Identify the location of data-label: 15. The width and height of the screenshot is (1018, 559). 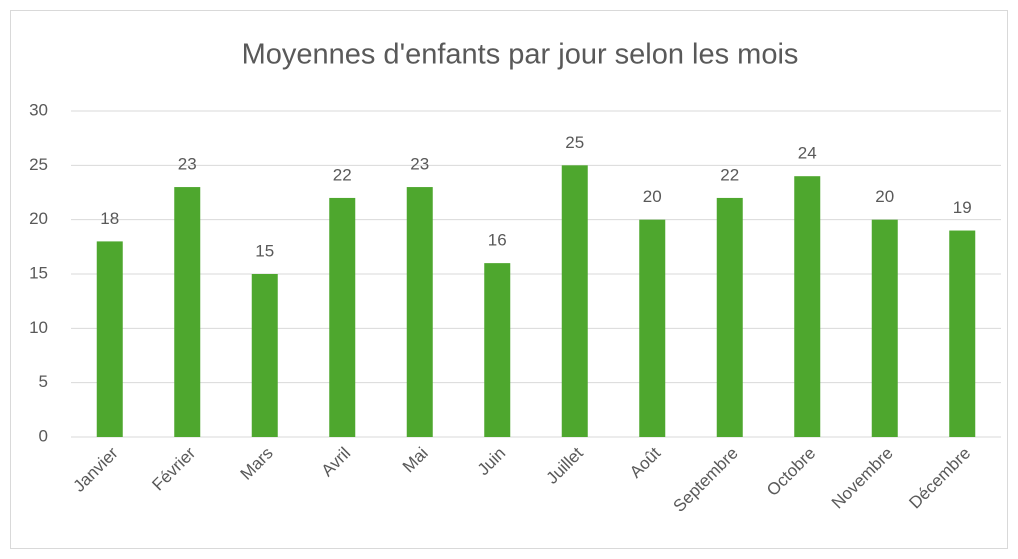
(264, 250).